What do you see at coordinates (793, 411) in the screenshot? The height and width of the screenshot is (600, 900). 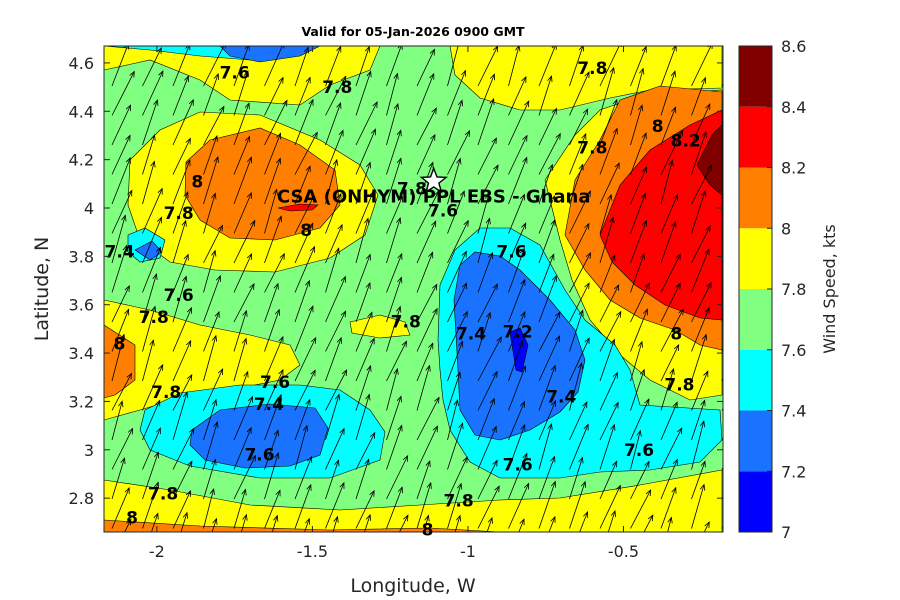 I see `colorbar-tick-label: 7.4` at bounding box center [793, 411].